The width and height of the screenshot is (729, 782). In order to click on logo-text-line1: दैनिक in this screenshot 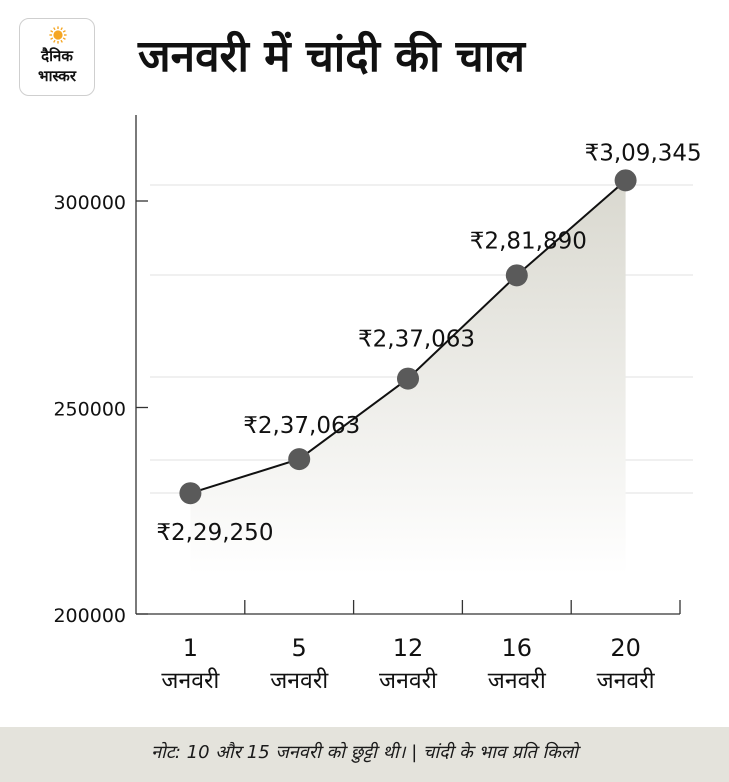, I will do `click(57, 56)`.